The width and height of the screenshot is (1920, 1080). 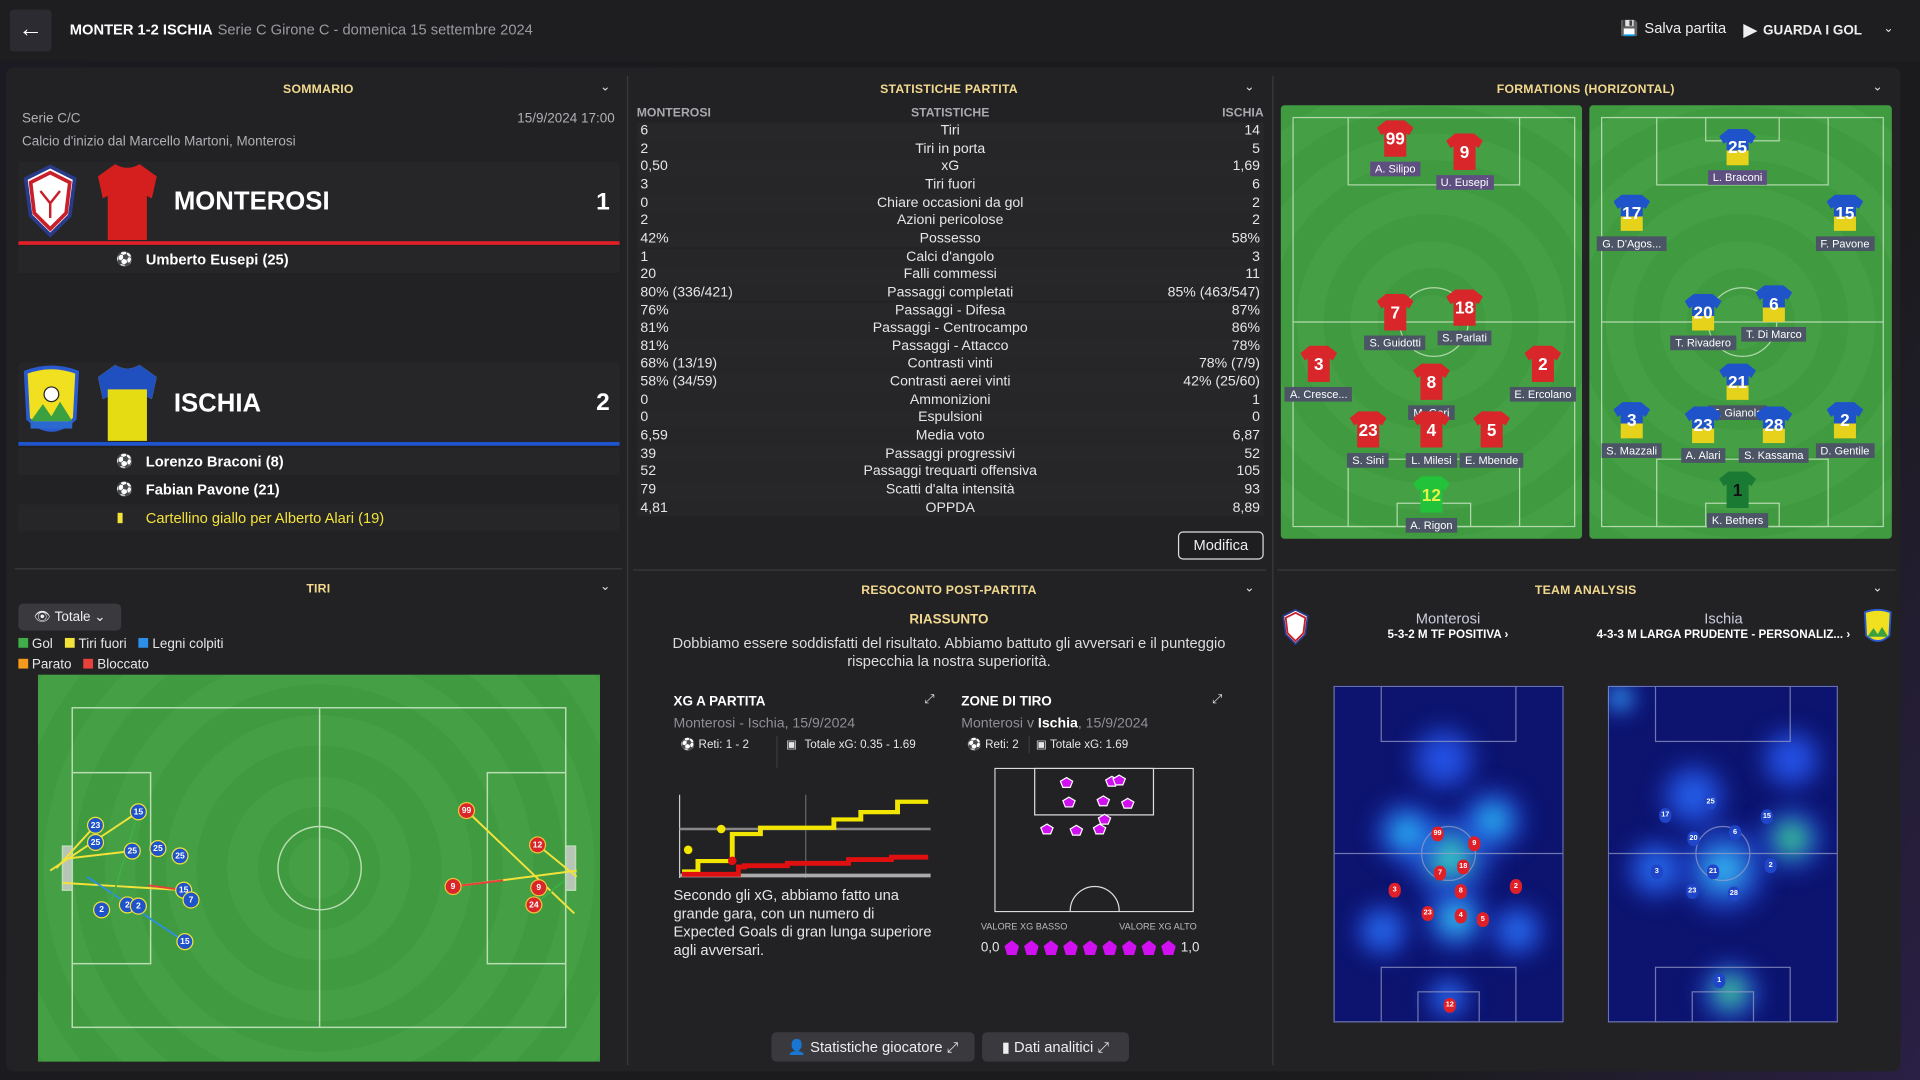 I want to click on analysis-collapse-chevron-icon: ⌄, so click(x=1877, y=588).